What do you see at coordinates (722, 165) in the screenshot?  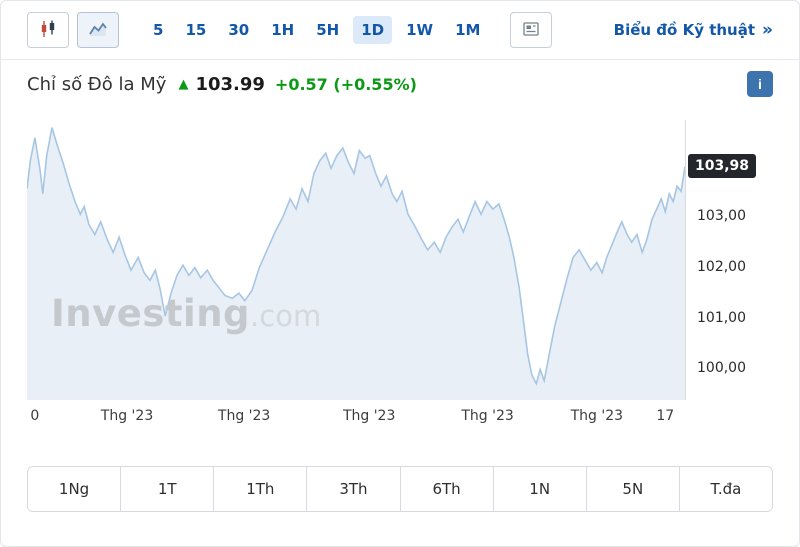 I see `price-badge: 103,98` at bounding box center [722, 165].